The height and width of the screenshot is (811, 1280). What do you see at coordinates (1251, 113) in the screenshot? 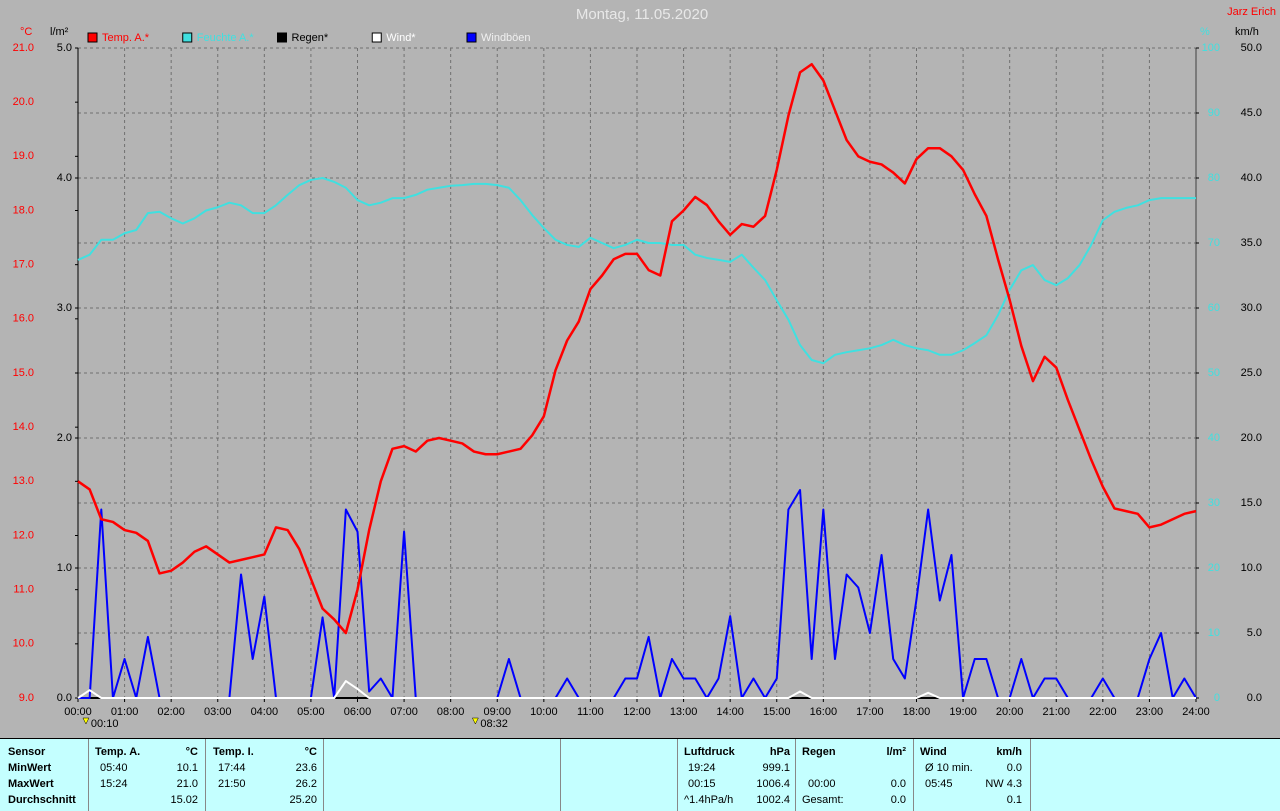
I see `y4-tick-label: 45.0` at bounding box center [1251, 113].